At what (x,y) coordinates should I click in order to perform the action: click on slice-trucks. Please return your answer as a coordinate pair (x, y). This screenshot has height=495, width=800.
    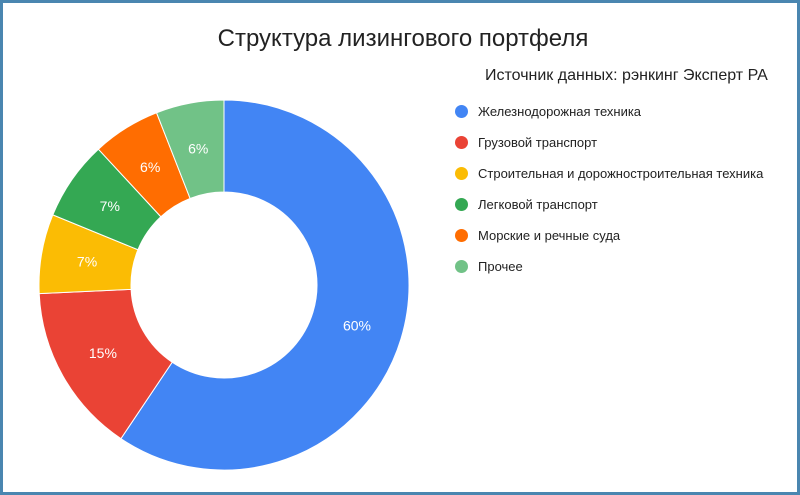
    Looking at the image, I should click on (105, 364).